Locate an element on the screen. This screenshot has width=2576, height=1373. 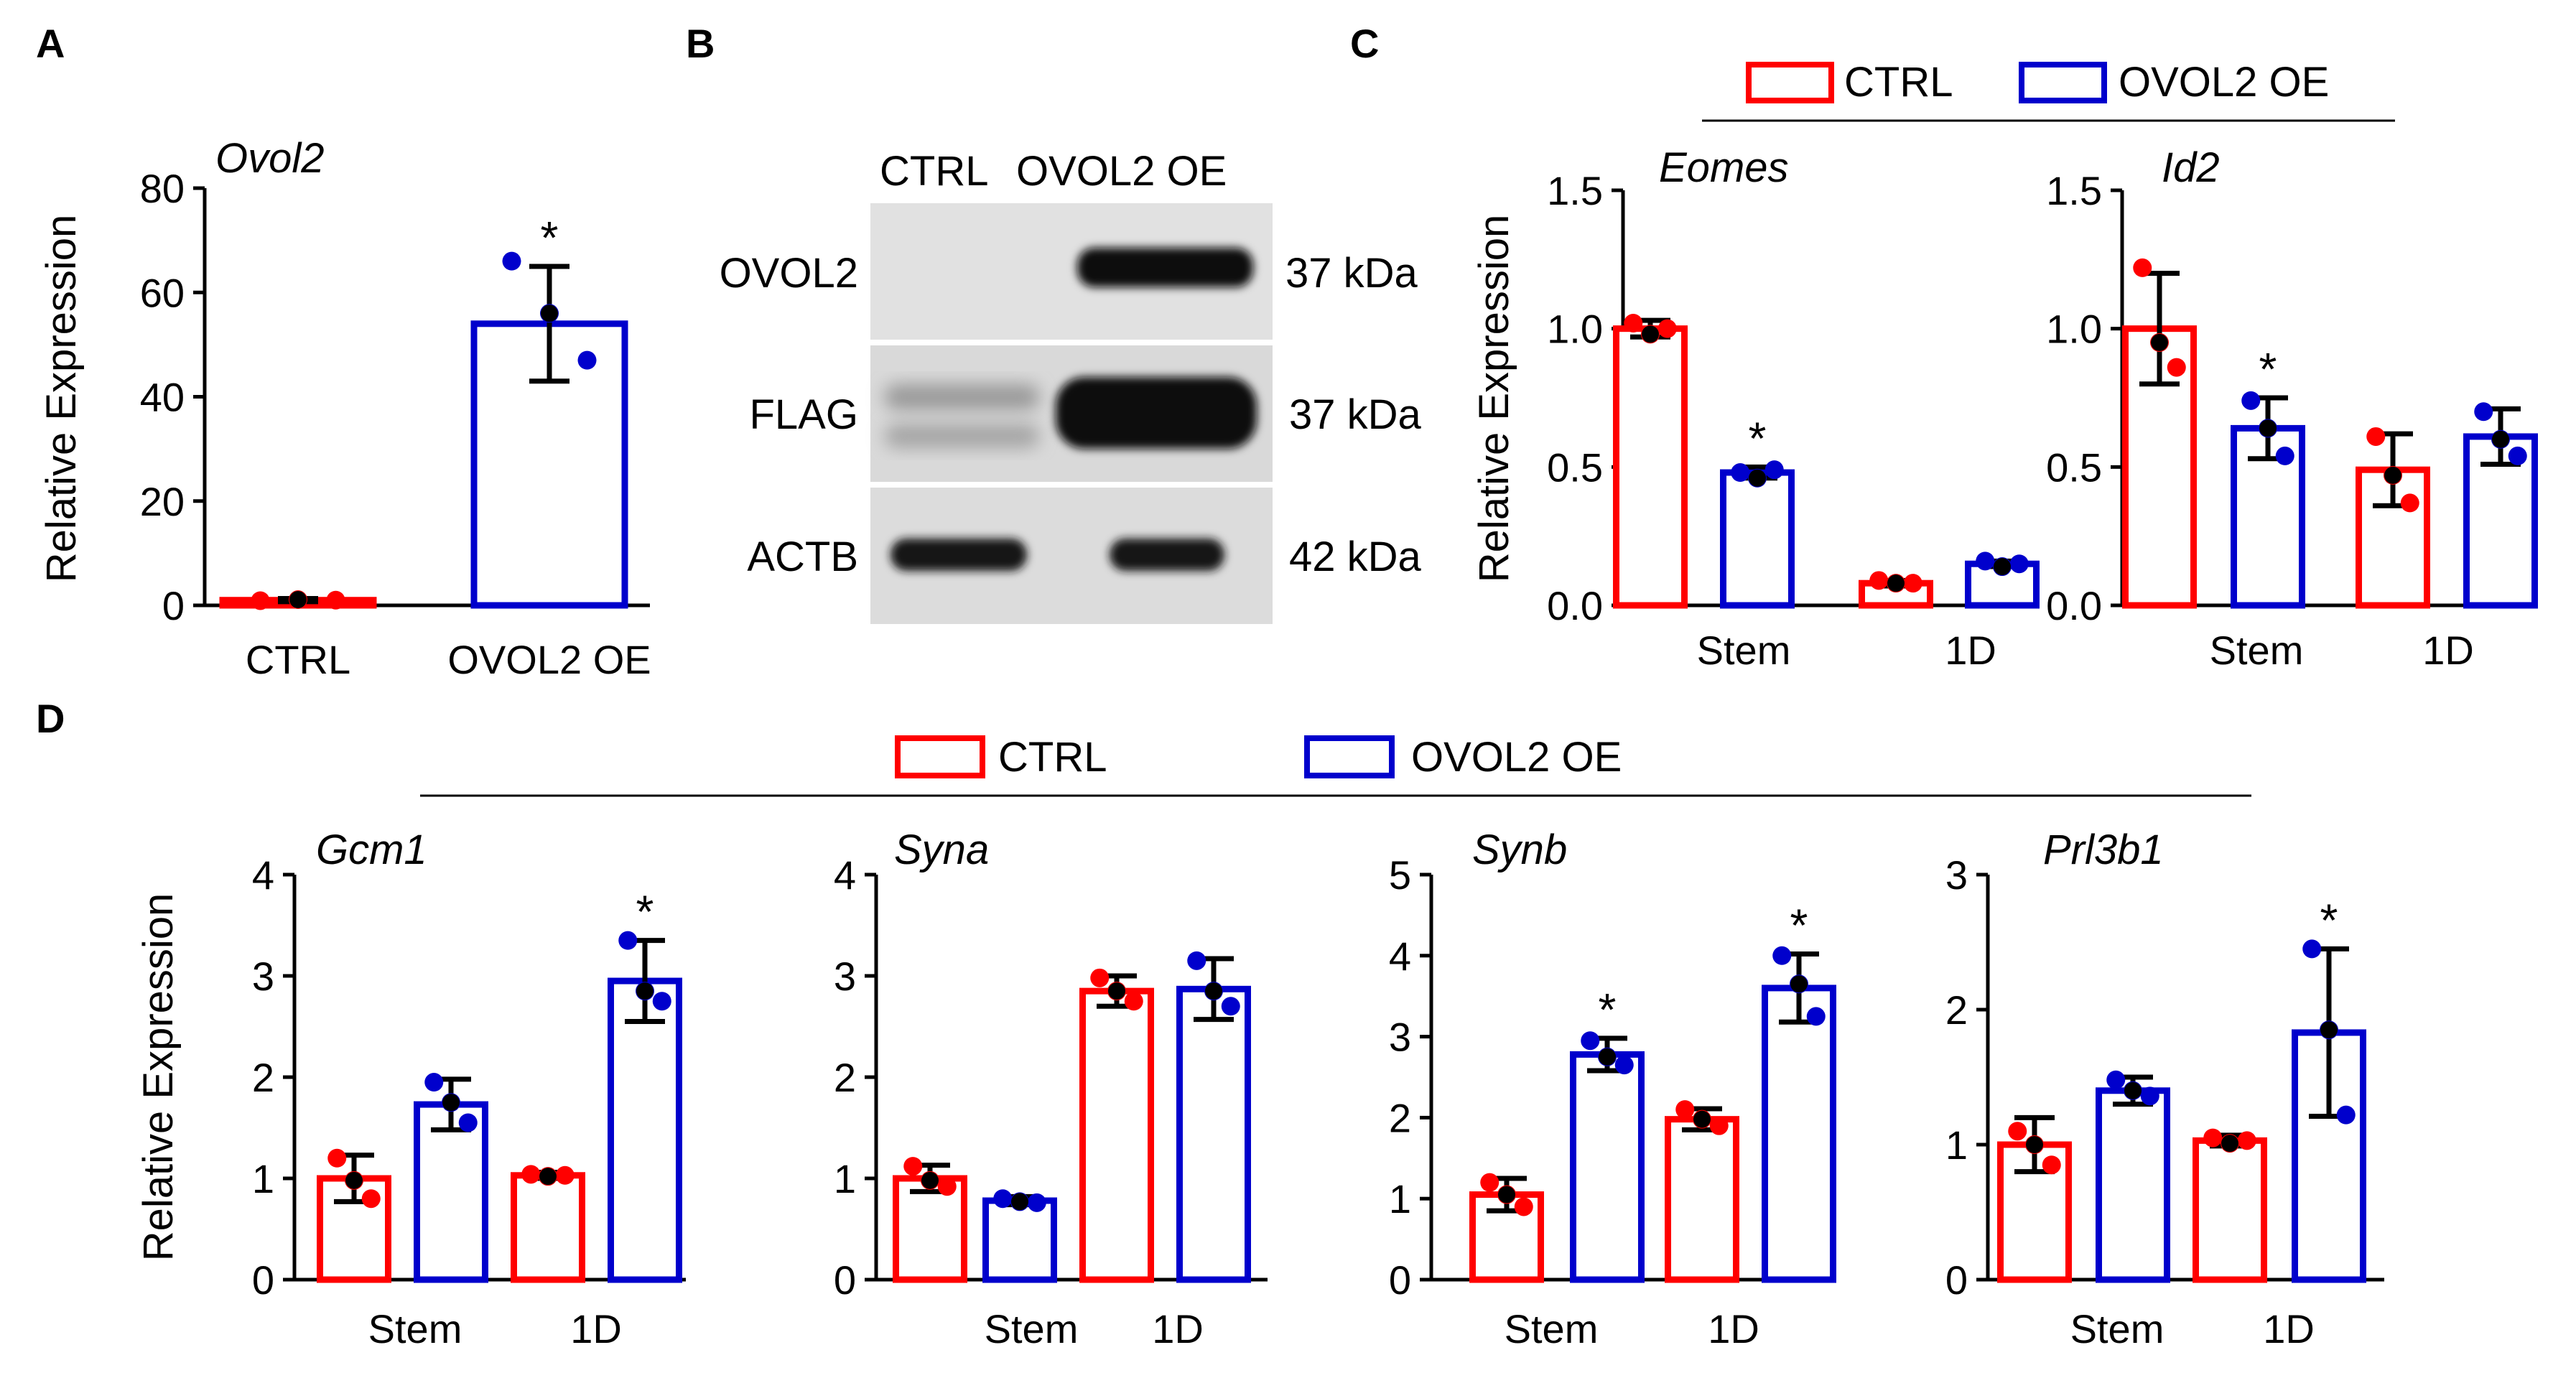
blot-row-label-actb: ACTB is located at coordinates (802, 557).